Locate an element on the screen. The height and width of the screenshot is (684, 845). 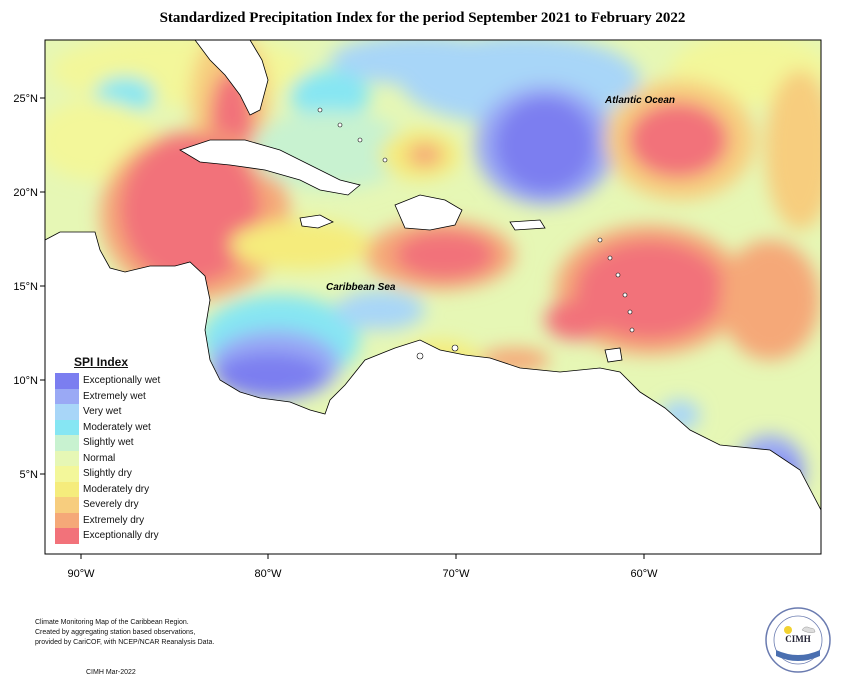
latitude-axis: 25°N 20°N 15°N 10°N 5°N is located at coordinates (29, 287).